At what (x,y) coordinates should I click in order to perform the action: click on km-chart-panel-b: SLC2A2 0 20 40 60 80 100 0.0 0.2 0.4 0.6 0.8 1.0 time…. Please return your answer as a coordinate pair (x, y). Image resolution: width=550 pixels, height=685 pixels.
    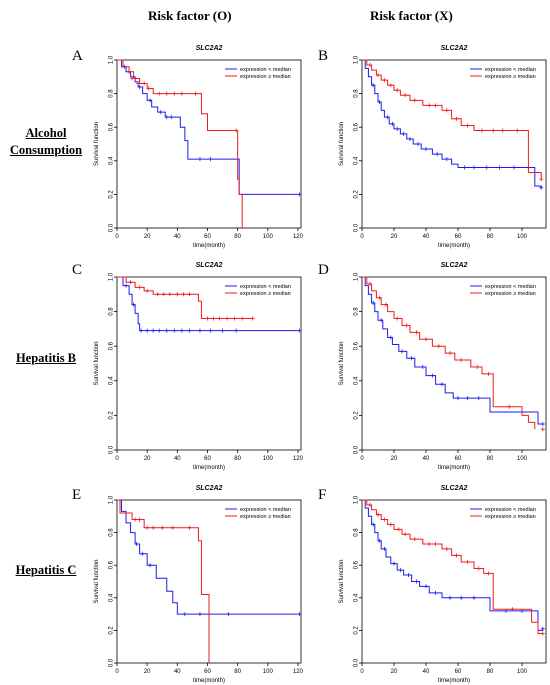
    Looking at the image, I should click on (443, 147).